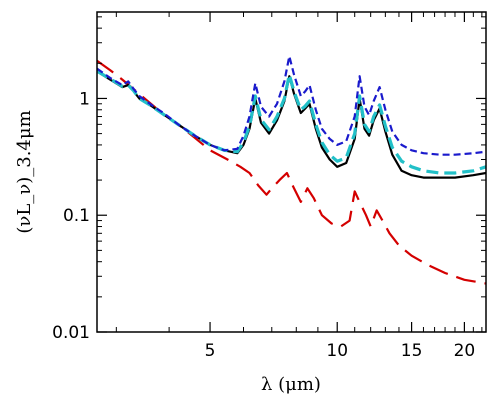 The image size is (500, 400). Describe the element at coordinates (71, 333) in the screenshot. I see `y-tick-label: 0.01` at that location.